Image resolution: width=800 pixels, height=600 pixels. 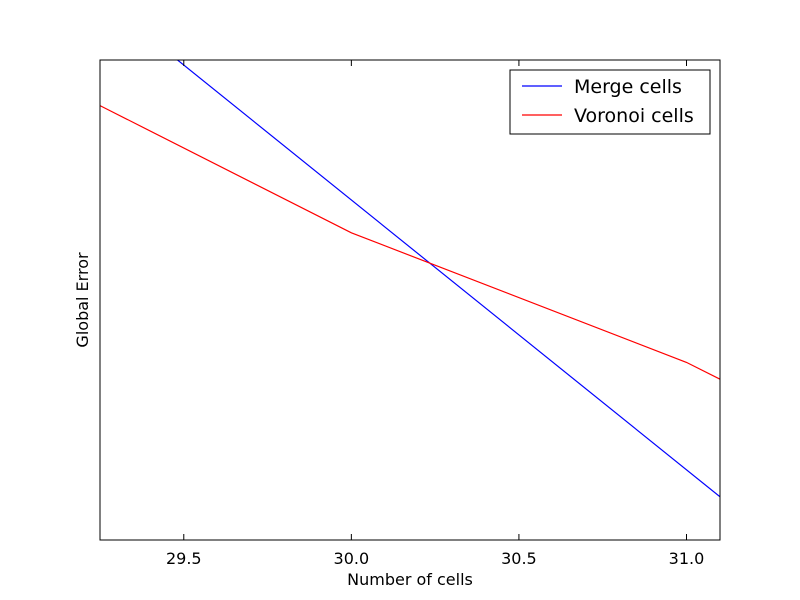 What do you see at coordinates (687, 558) in the screenshot?
I see `x-tick-label-3: 31.0` at bounding box center [687, 558].